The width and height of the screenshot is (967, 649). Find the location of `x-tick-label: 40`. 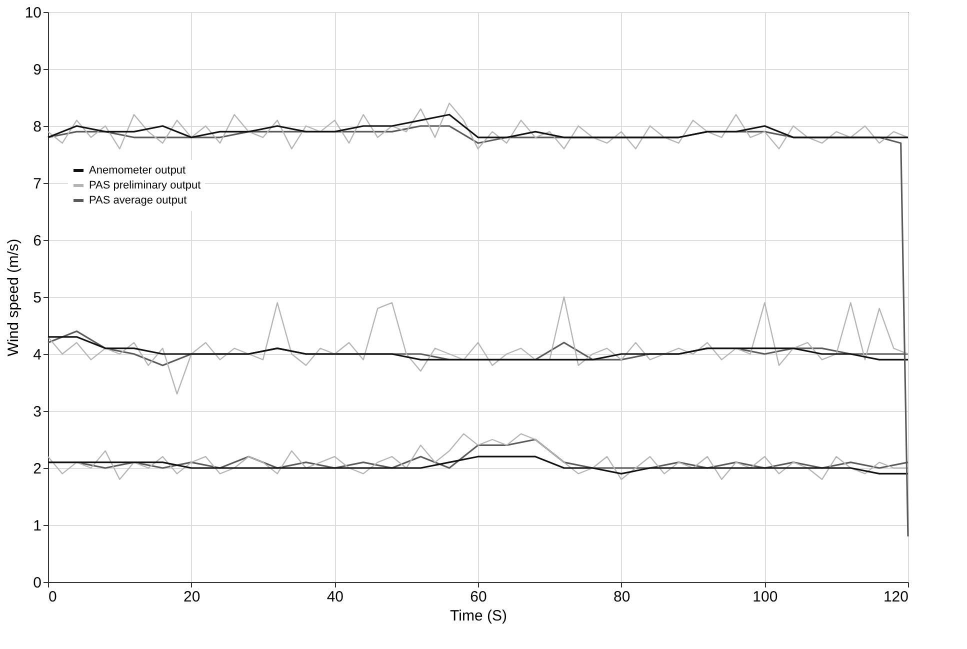

x-tick-label: 40 is located at coordinates (335, 597).